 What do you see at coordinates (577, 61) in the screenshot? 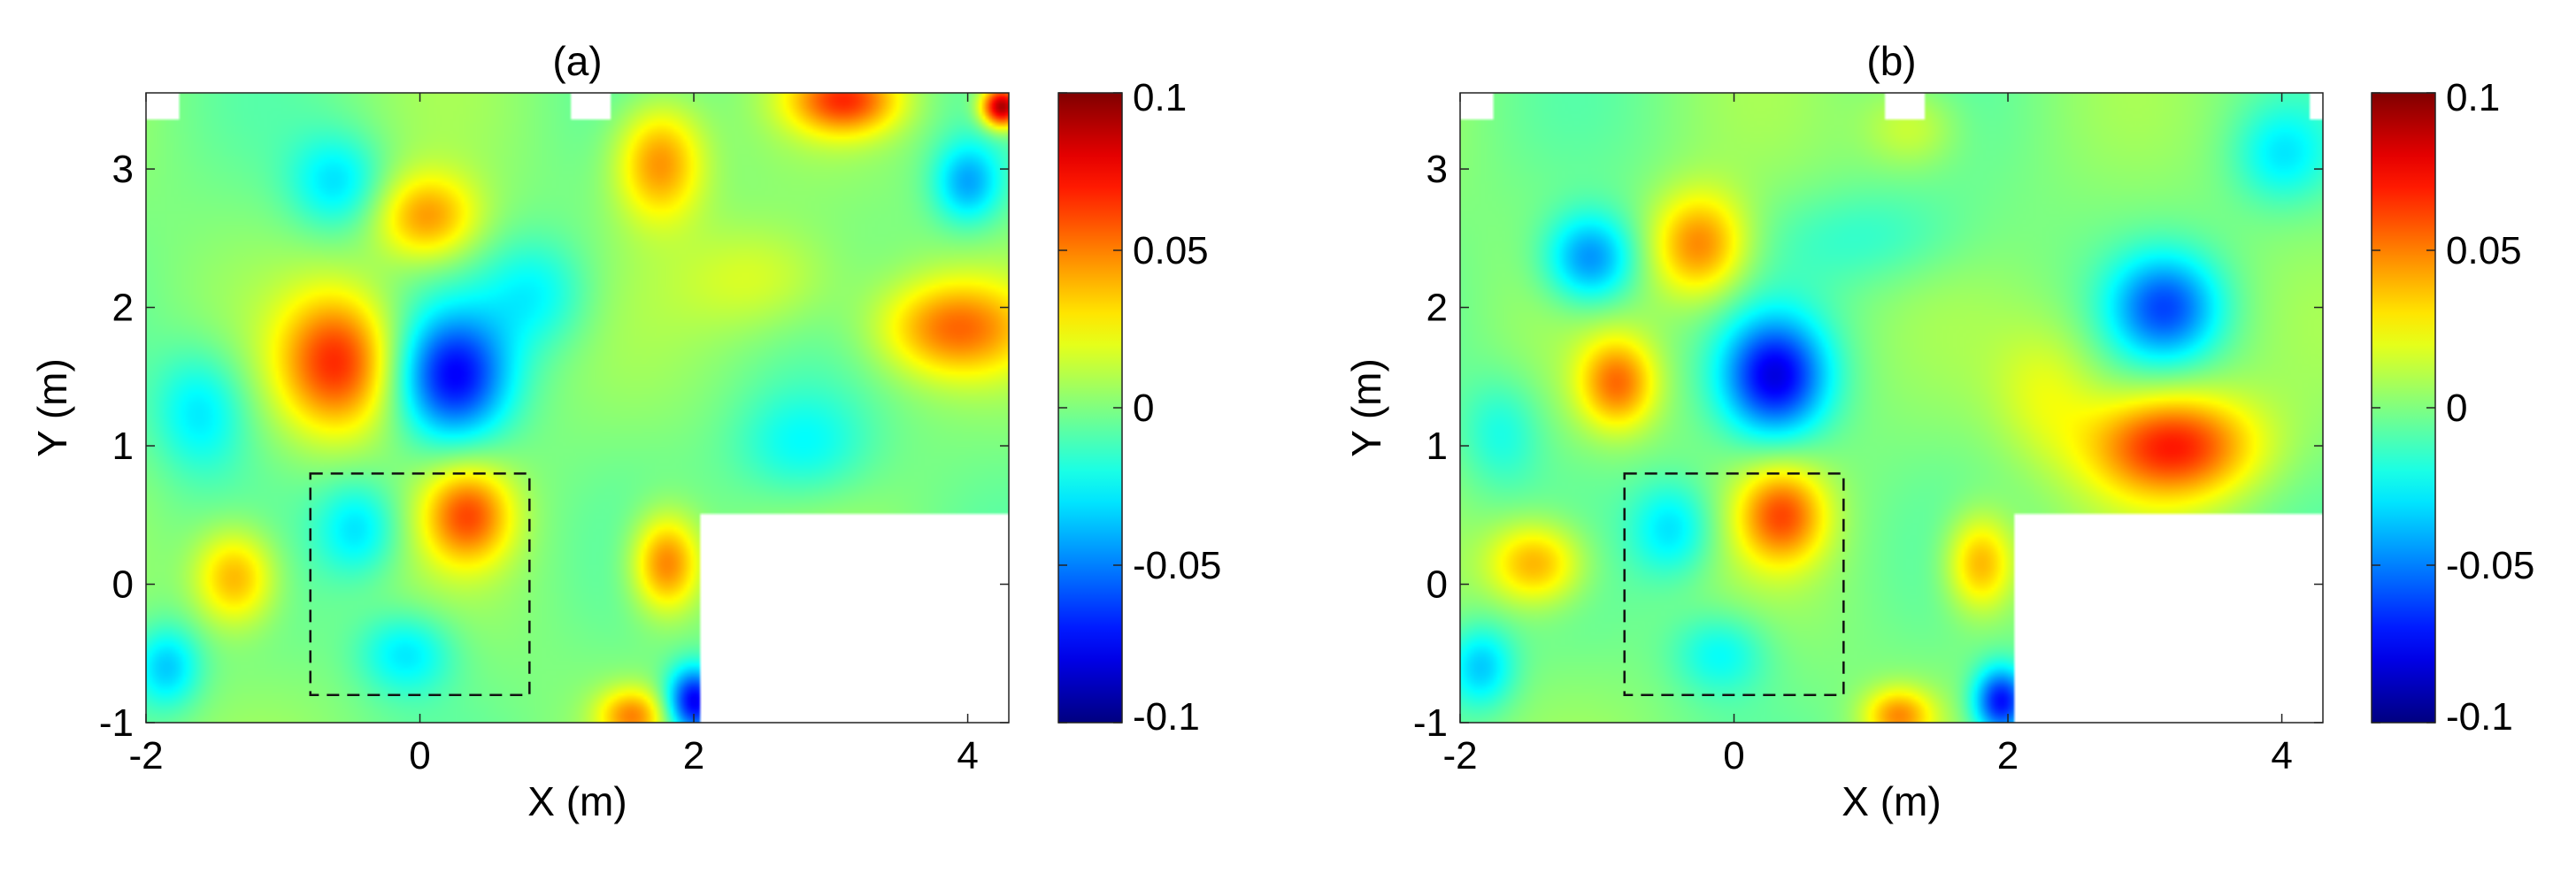
I see `panel-title: (a)` at bounding box center [577, 61].